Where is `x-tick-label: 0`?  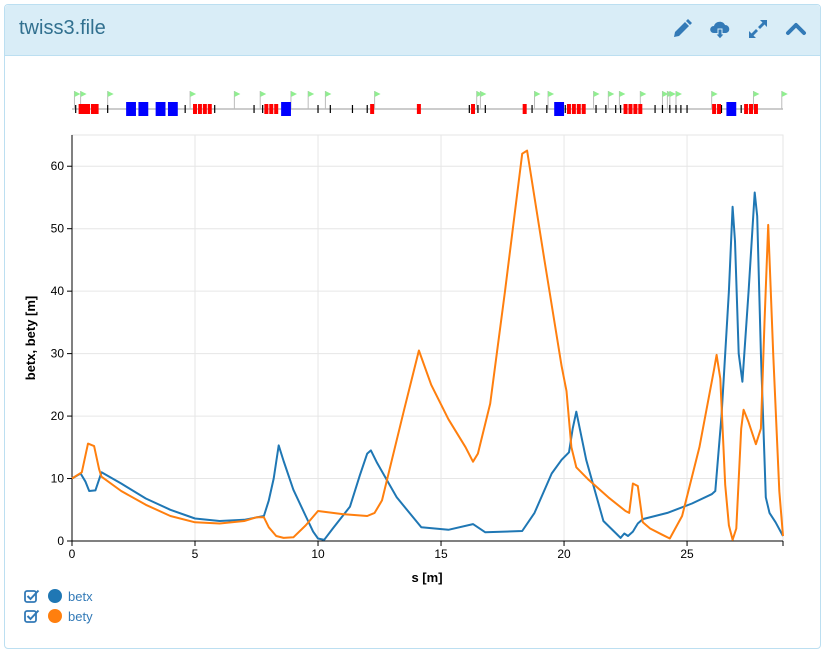 x-tick-label: 0 is located at coordinates (72, 554).